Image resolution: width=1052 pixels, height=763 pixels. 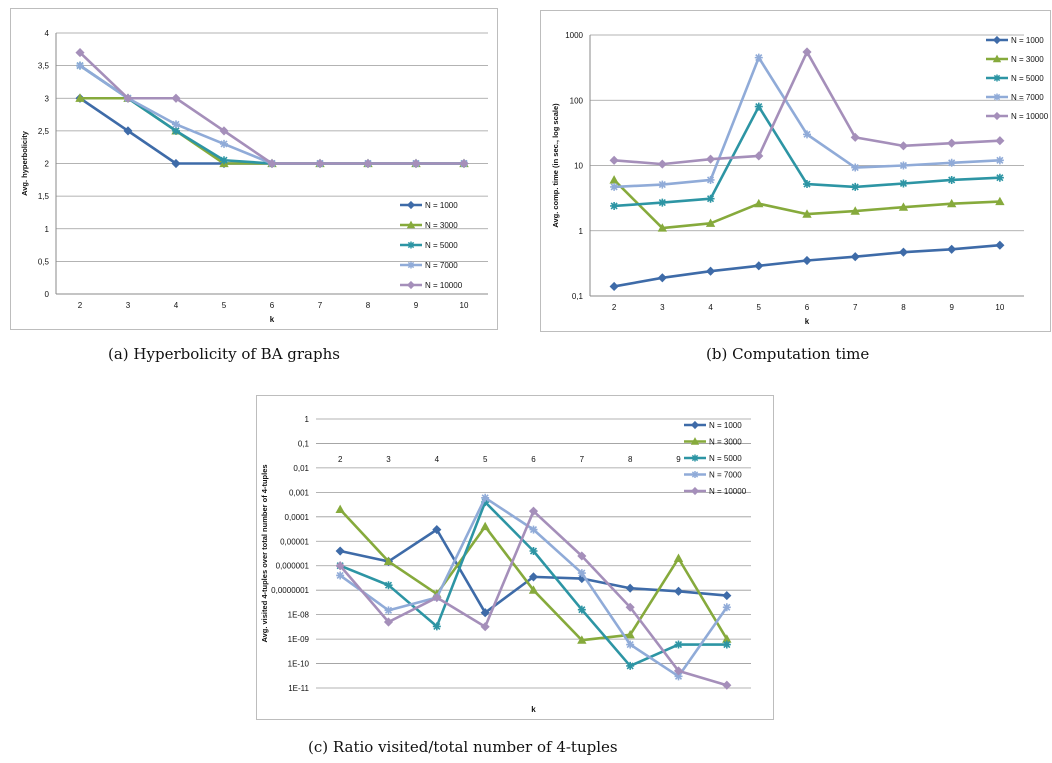 I want to click on y-tick-label: 0,001, so click(x=299, y=492).